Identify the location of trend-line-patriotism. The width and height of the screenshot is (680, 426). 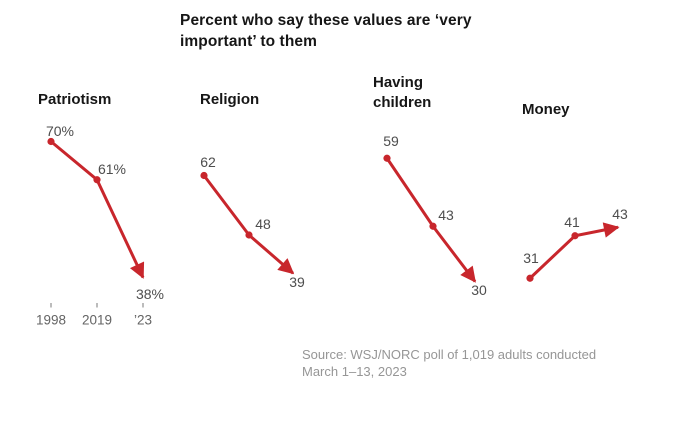
(97, 209).